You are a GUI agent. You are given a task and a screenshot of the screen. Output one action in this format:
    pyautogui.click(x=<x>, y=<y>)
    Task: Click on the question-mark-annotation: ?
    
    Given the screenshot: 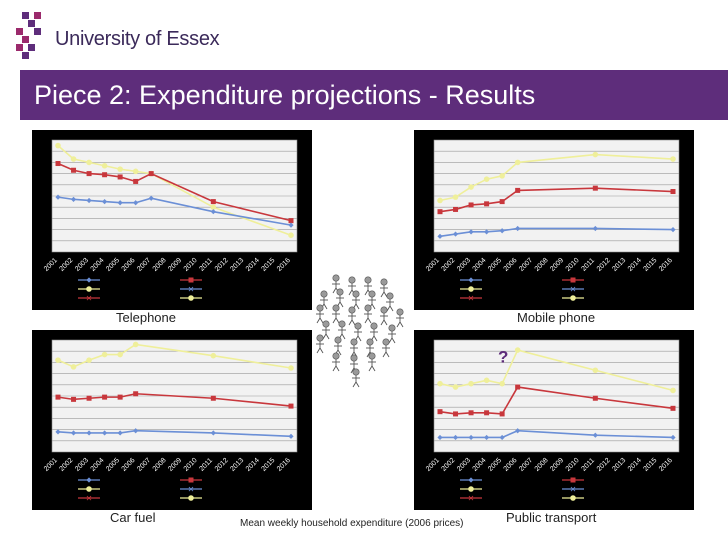 What is the action you would take?
    pyautogui.click(x=503, y=356)
    